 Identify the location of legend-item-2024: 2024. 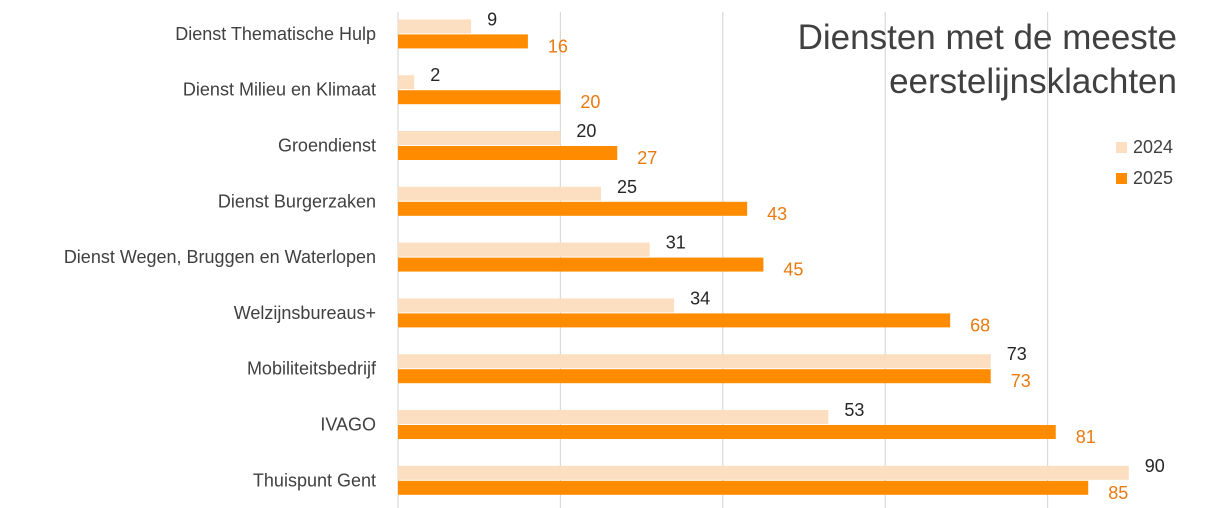
(1144, 147).